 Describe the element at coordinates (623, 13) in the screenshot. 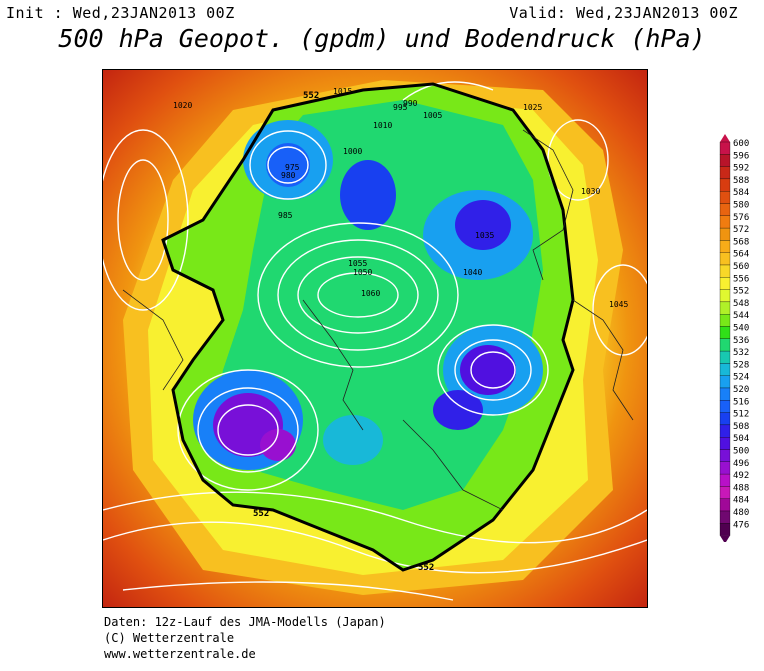

I see `valid-time: Valid: Wed,23JAN2013 00Z` at that location.